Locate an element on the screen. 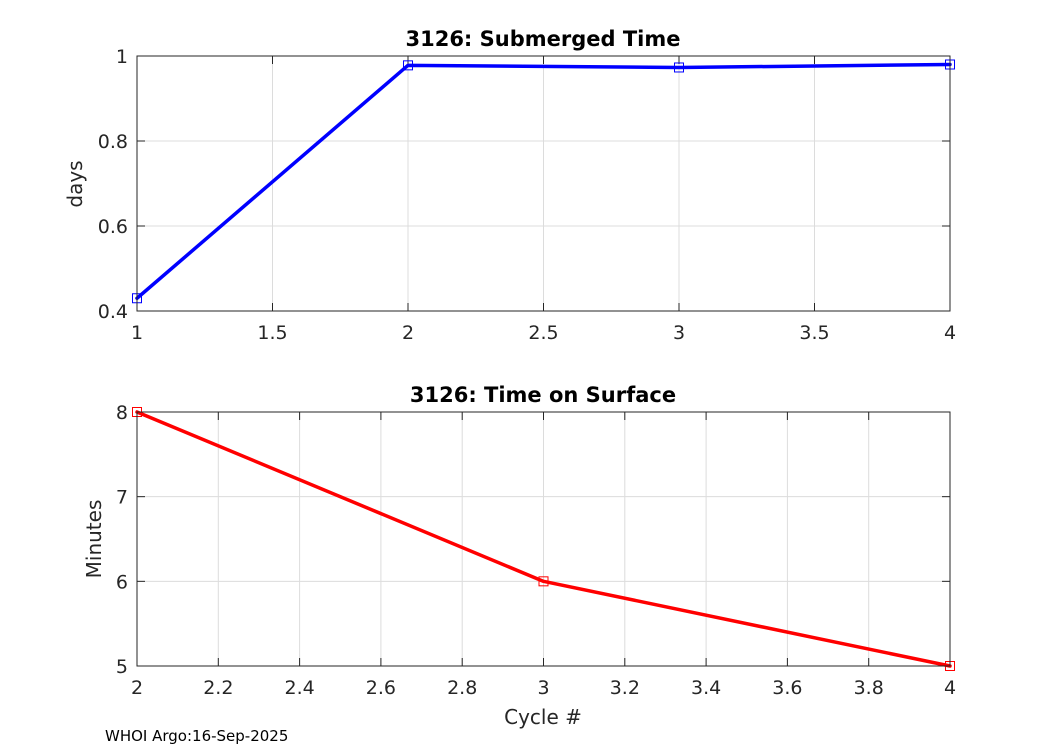 Image resolution: width=1050 pixels, height=750 pixels. time-on-surface-xtick-label: 3 is located at coordinates (543, 688).